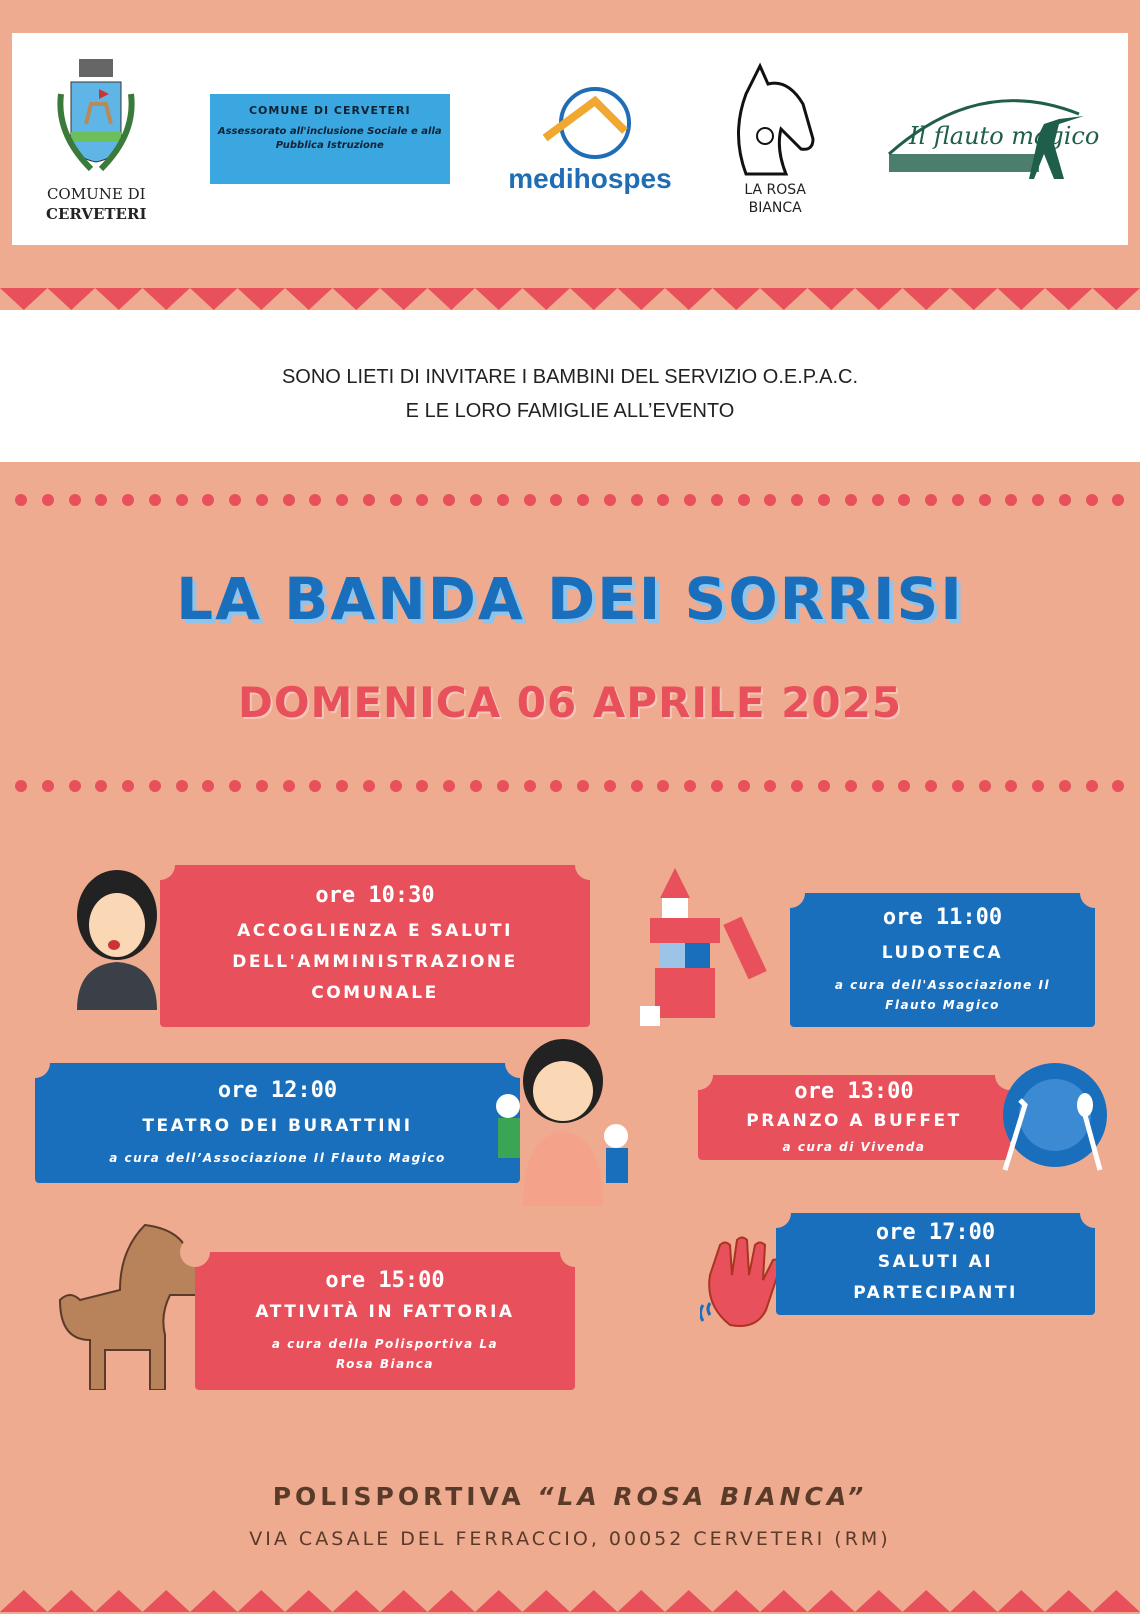 The image size is (1140, 1614). I want to click on schedule-card-1700: ore 17:00 SALUTI AI PARTECIPANTI, so click(935, 1264).